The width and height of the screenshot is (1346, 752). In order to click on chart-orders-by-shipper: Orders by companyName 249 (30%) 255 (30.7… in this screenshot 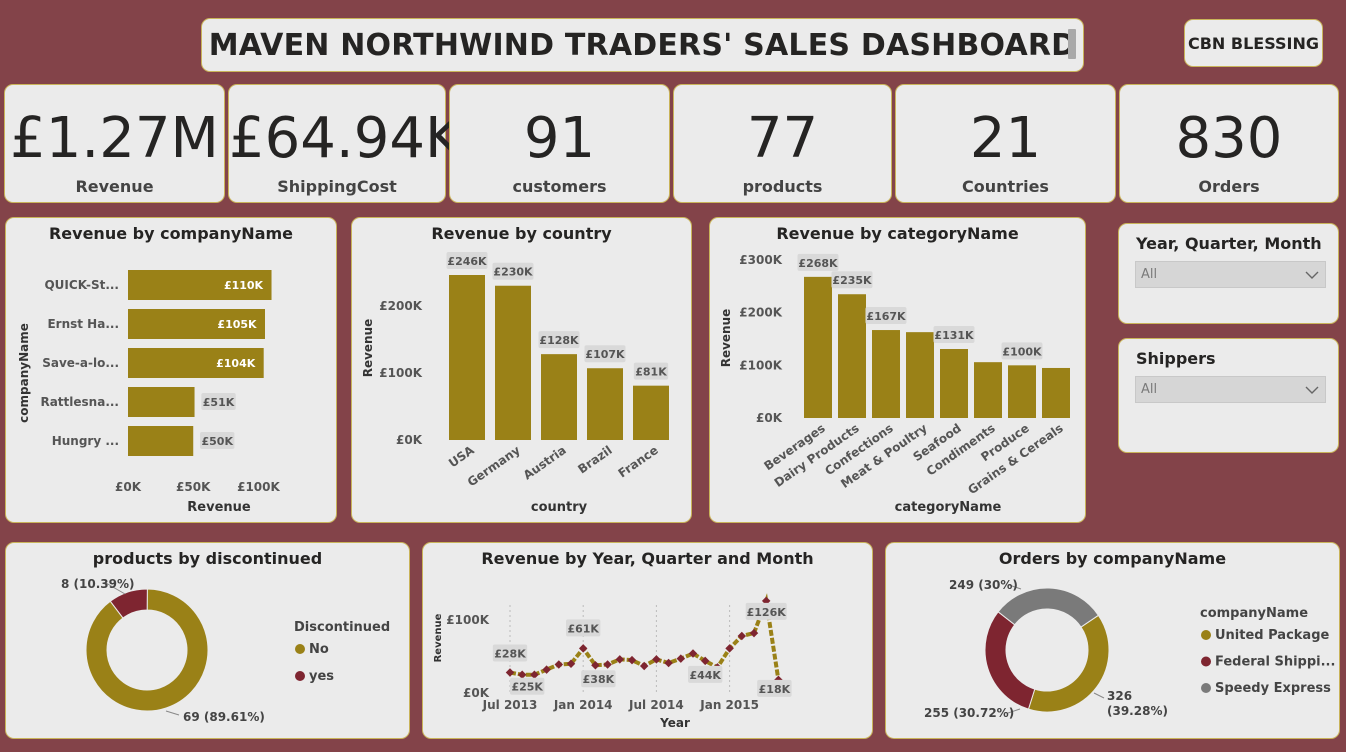, I will do `click(1112, 640)`.